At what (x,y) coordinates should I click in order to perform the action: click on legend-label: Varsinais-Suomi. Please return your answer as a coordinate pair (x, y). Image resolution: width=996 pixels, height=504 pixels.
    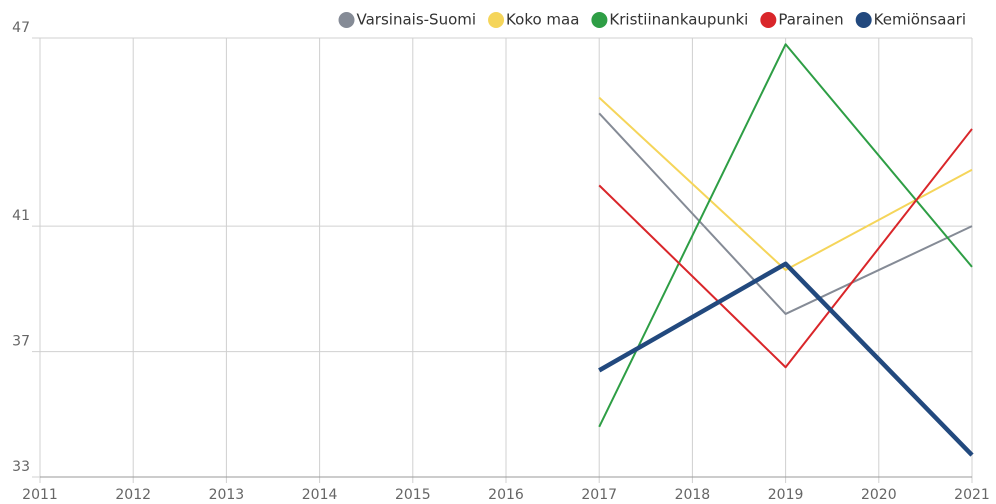
    Looking at the image, I should click on (417, 20).